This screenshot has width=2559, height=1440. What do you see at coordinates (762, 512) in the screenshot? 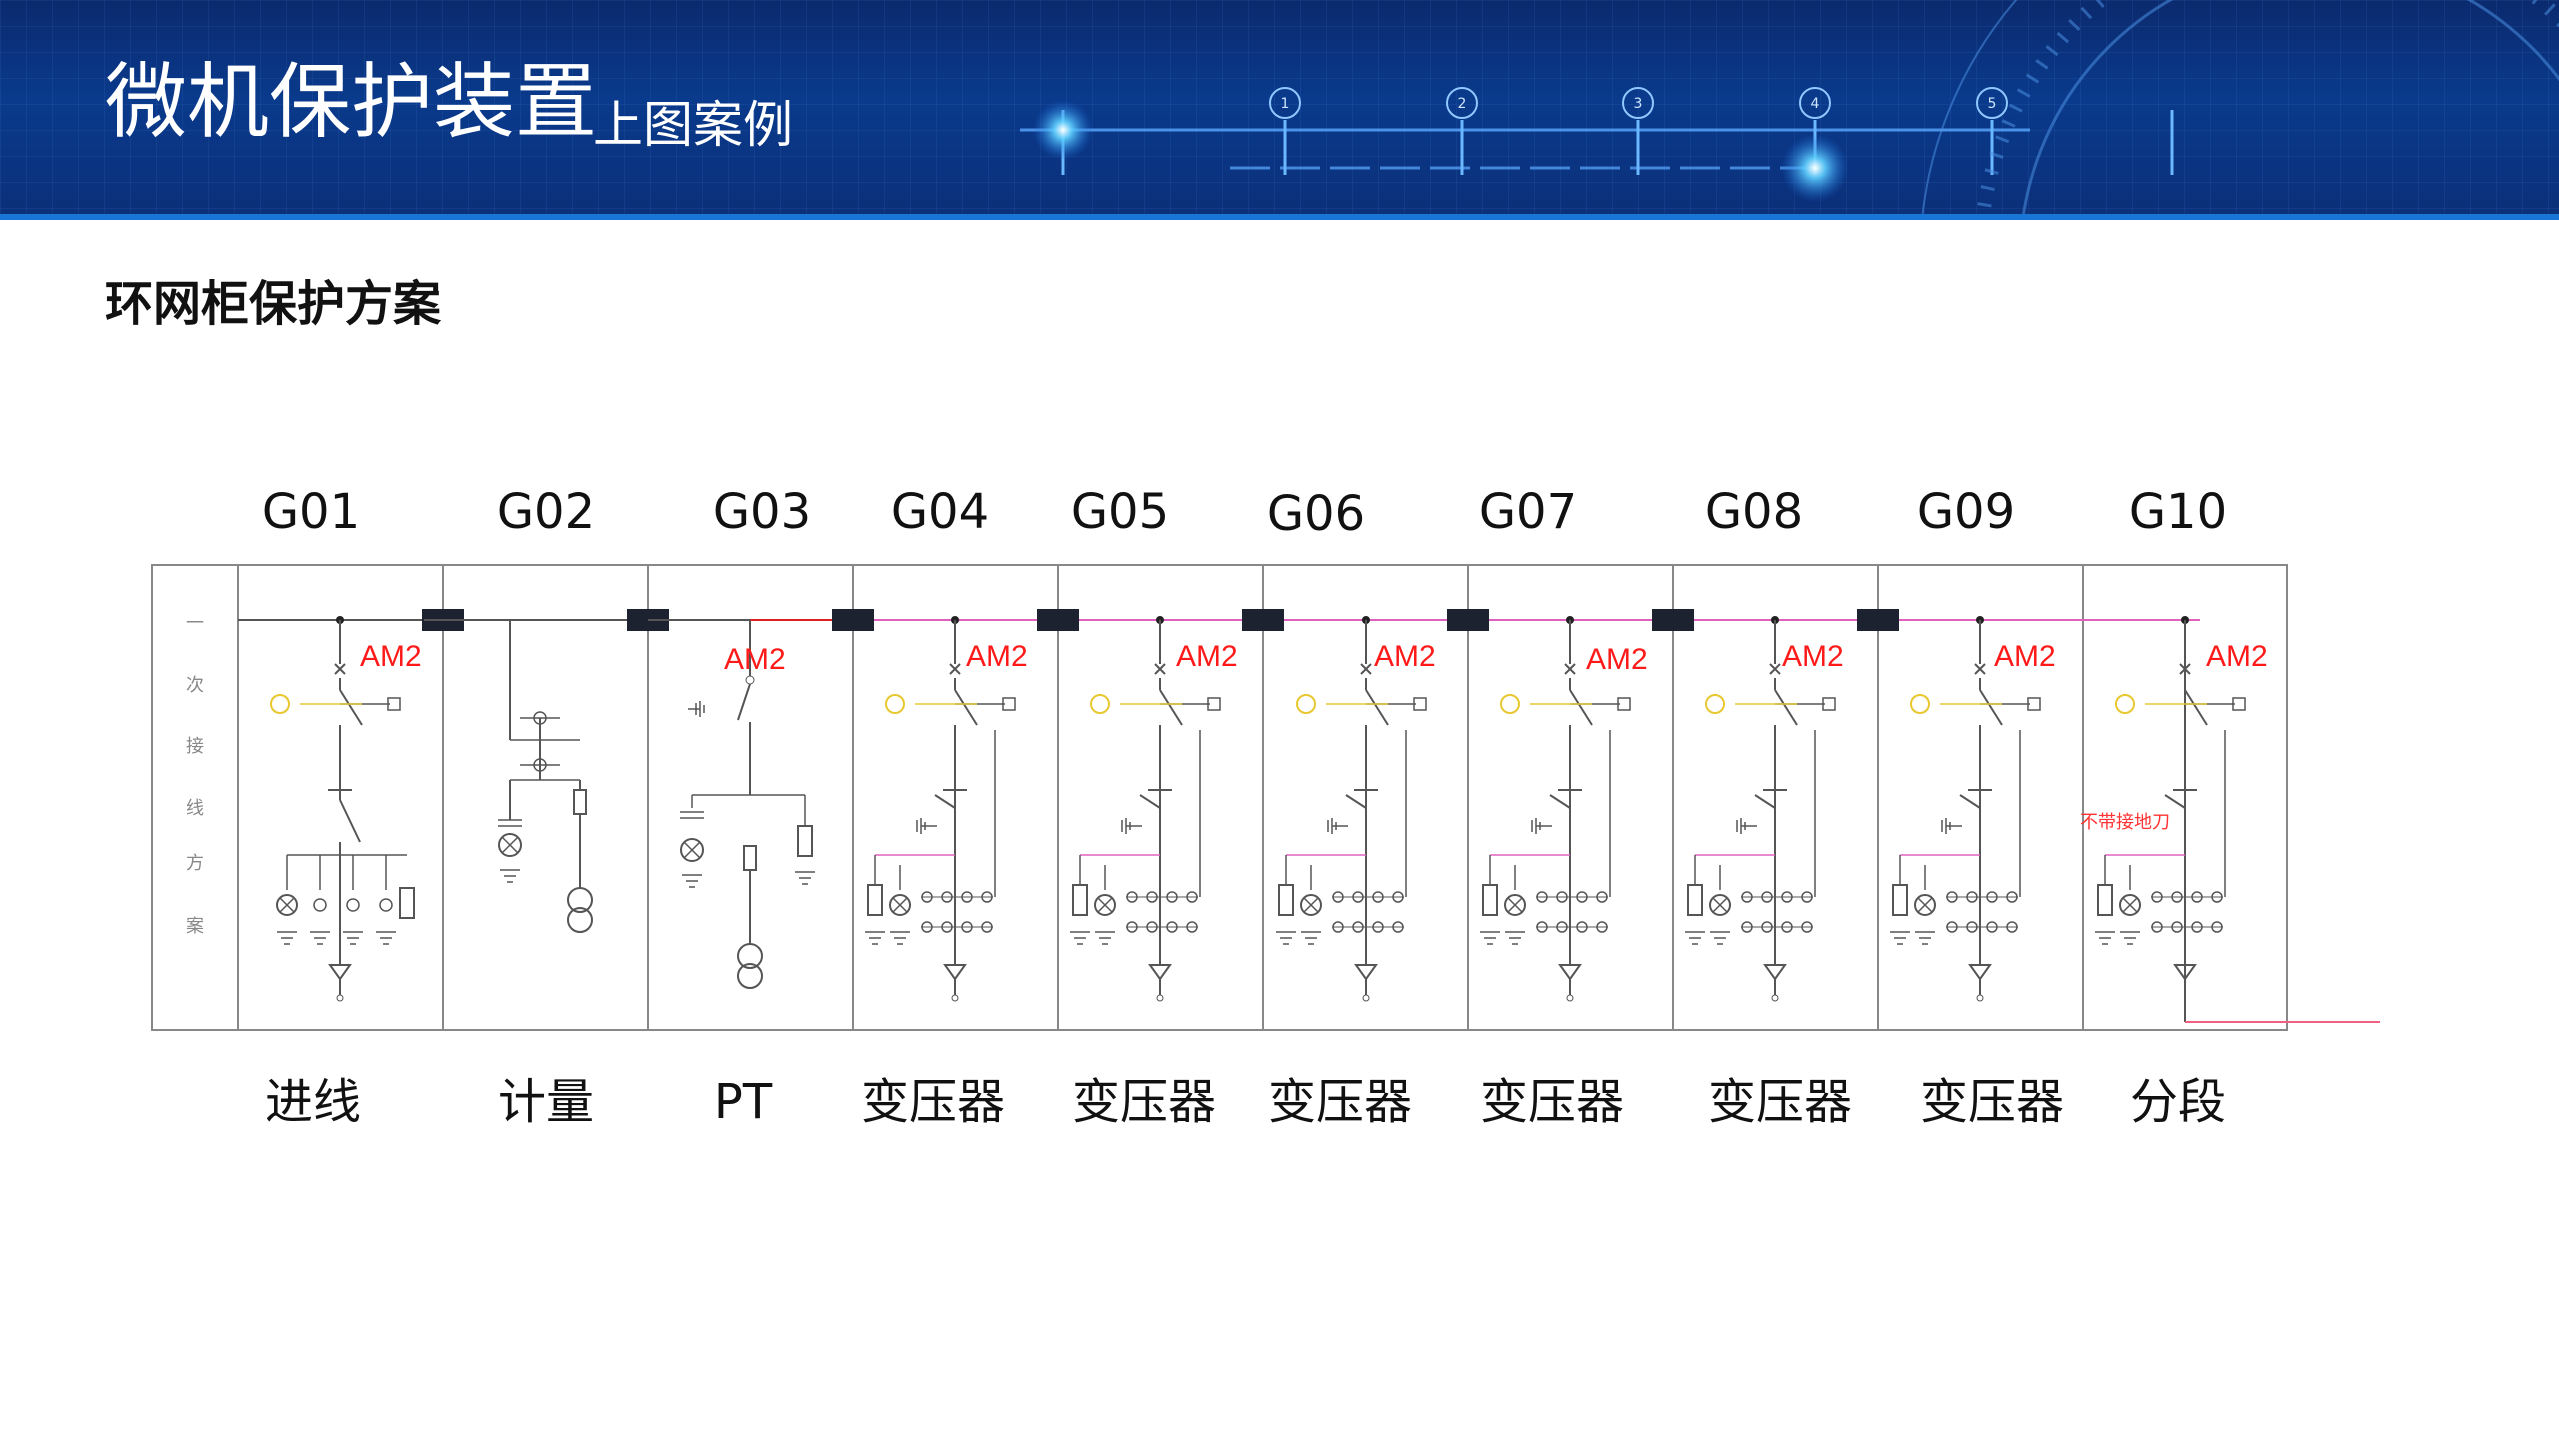
I see `cabinet-code: G03` at bounding box center [762, 512].